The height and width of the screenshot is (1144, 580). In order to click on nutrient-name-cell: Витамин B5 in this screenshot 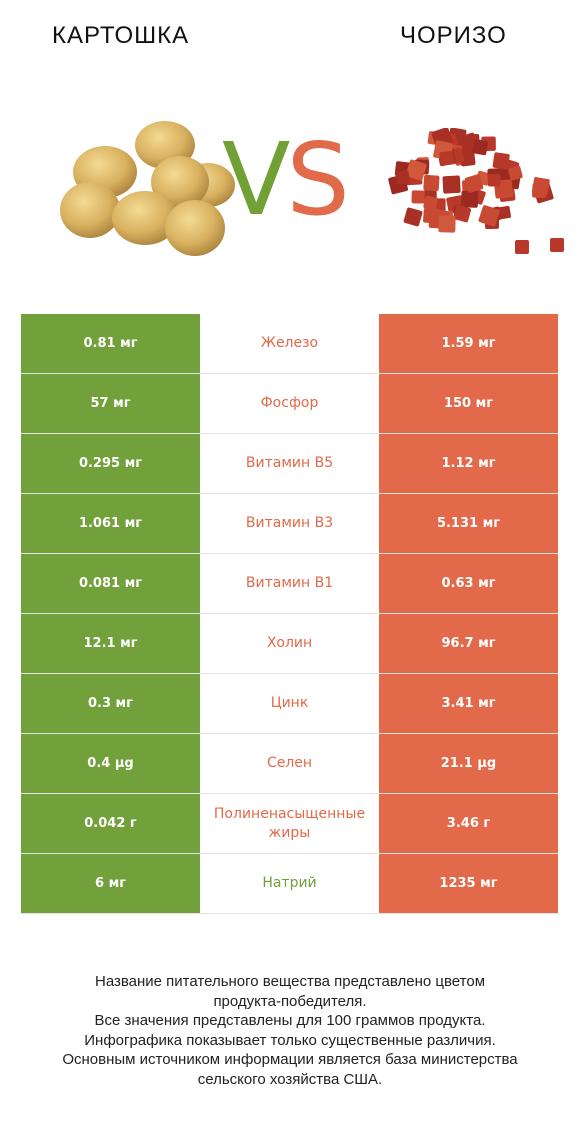, I will do `click(289, 463)`.